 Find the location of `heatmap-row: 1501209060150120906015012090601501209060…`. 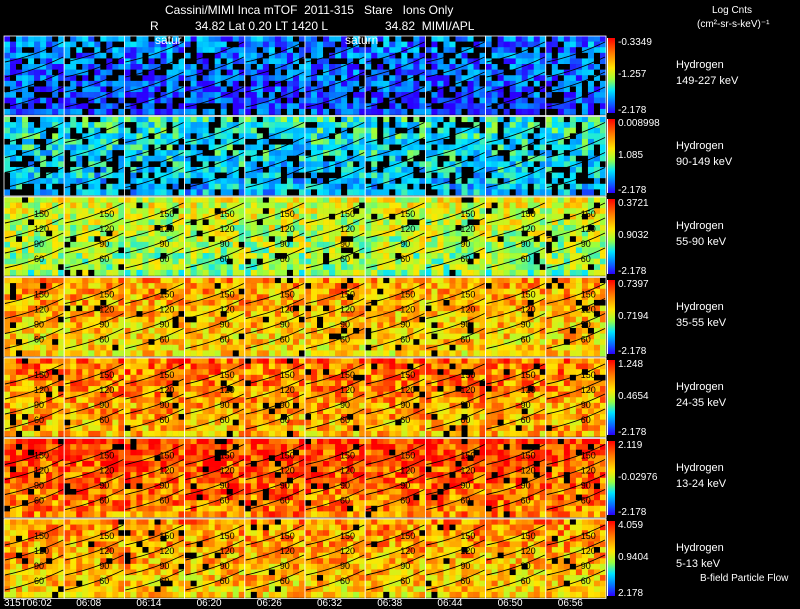

heatmap-row: 1501209060150120906015012090601501209060… is located at coordinates (305, 317).